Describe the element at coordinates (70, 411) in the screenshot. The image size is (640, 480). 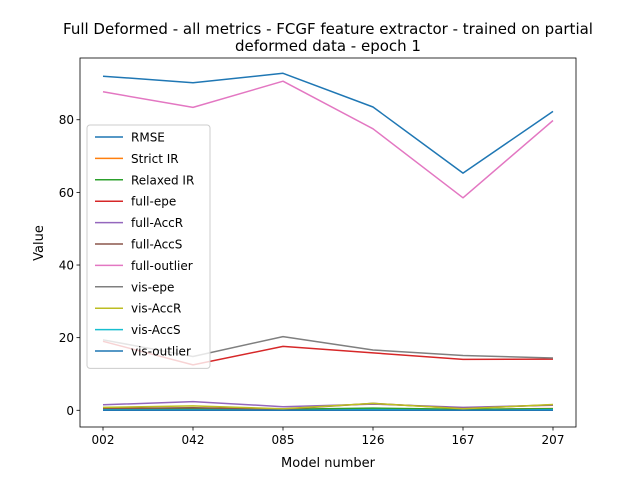
I see `y-tick-label: 0` at that location.